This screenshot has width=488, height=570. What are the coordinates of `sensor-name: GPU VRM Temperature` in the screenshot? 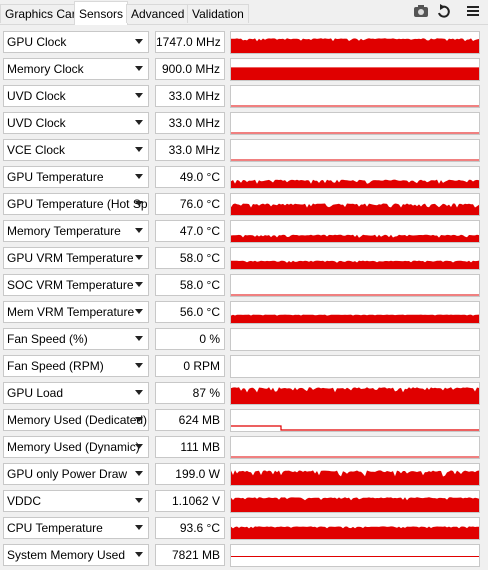 It's located at (76, 258).